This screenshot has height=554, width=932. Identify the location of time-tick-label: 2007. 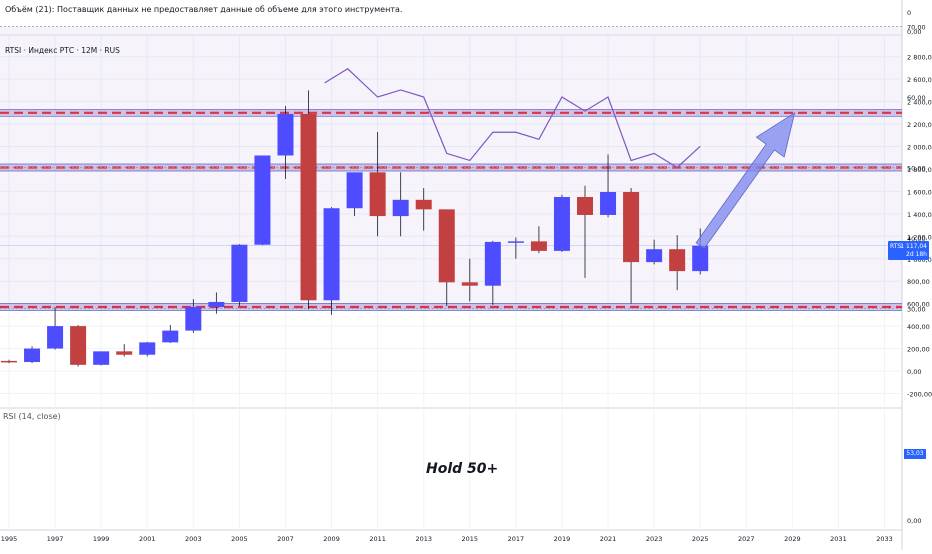
(285, 539).